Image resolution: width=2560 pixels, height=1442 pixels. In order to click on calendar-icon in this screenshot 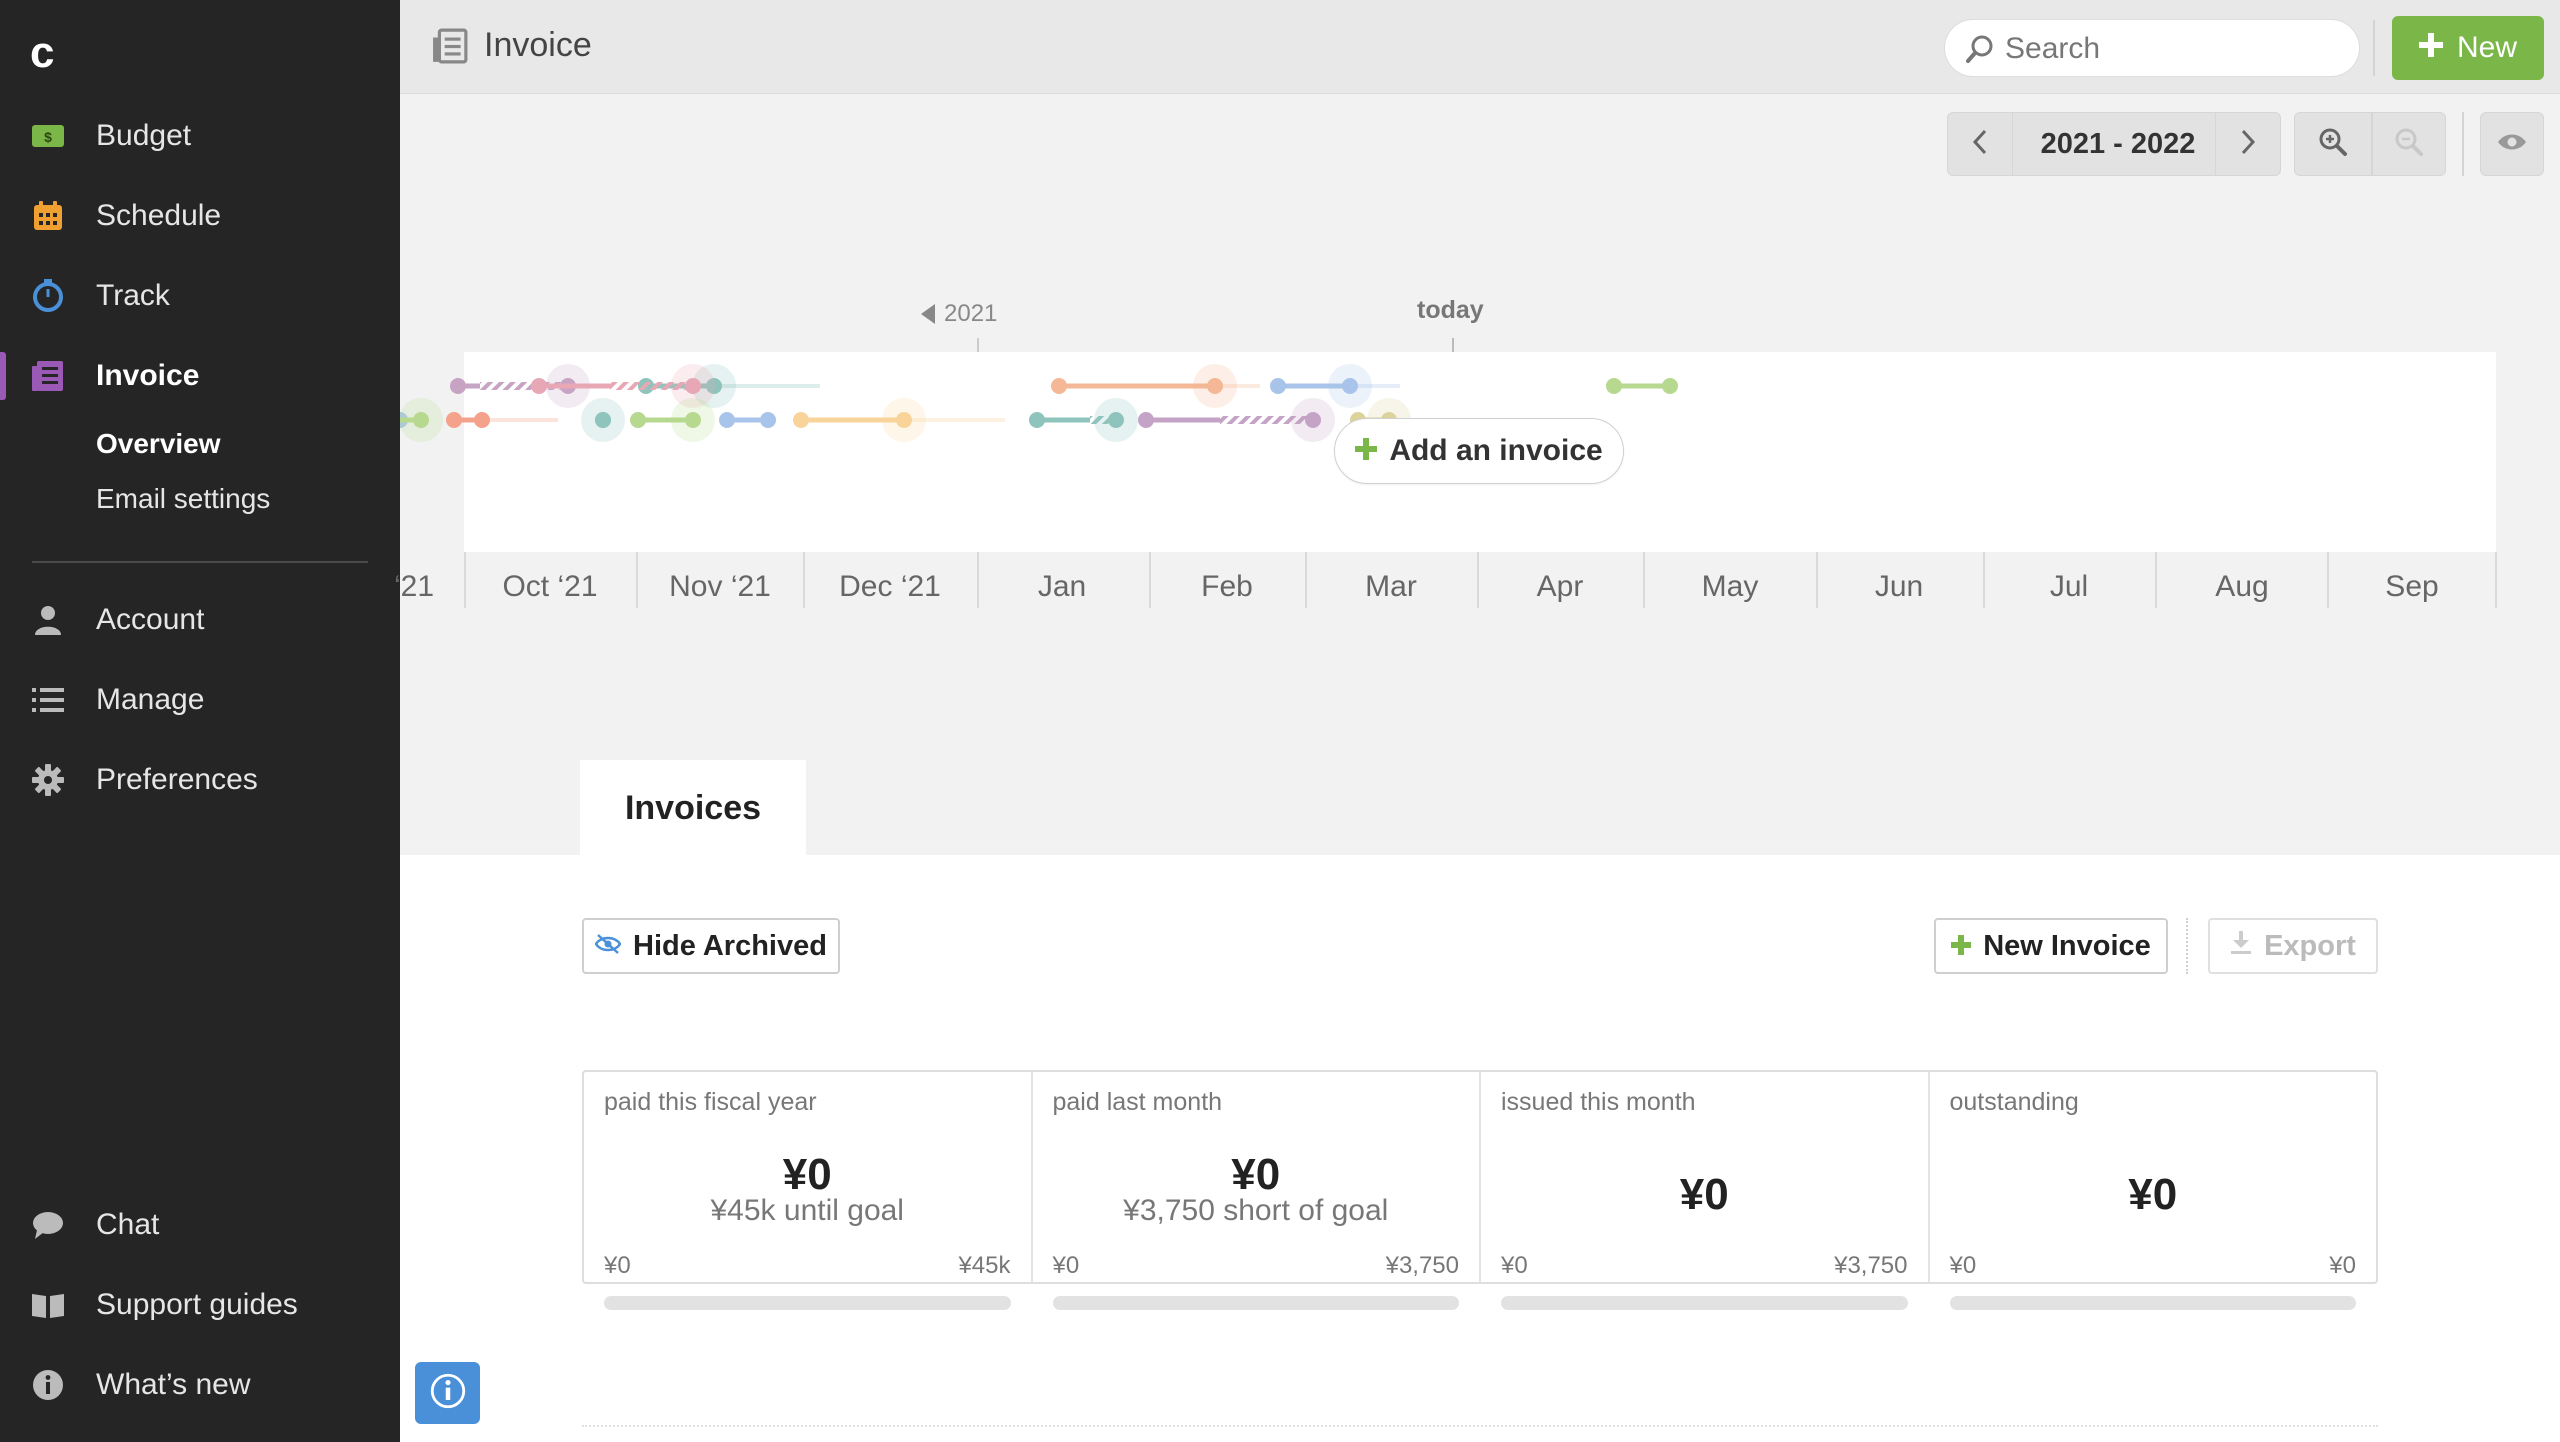, I will do `click(48, 216)`.